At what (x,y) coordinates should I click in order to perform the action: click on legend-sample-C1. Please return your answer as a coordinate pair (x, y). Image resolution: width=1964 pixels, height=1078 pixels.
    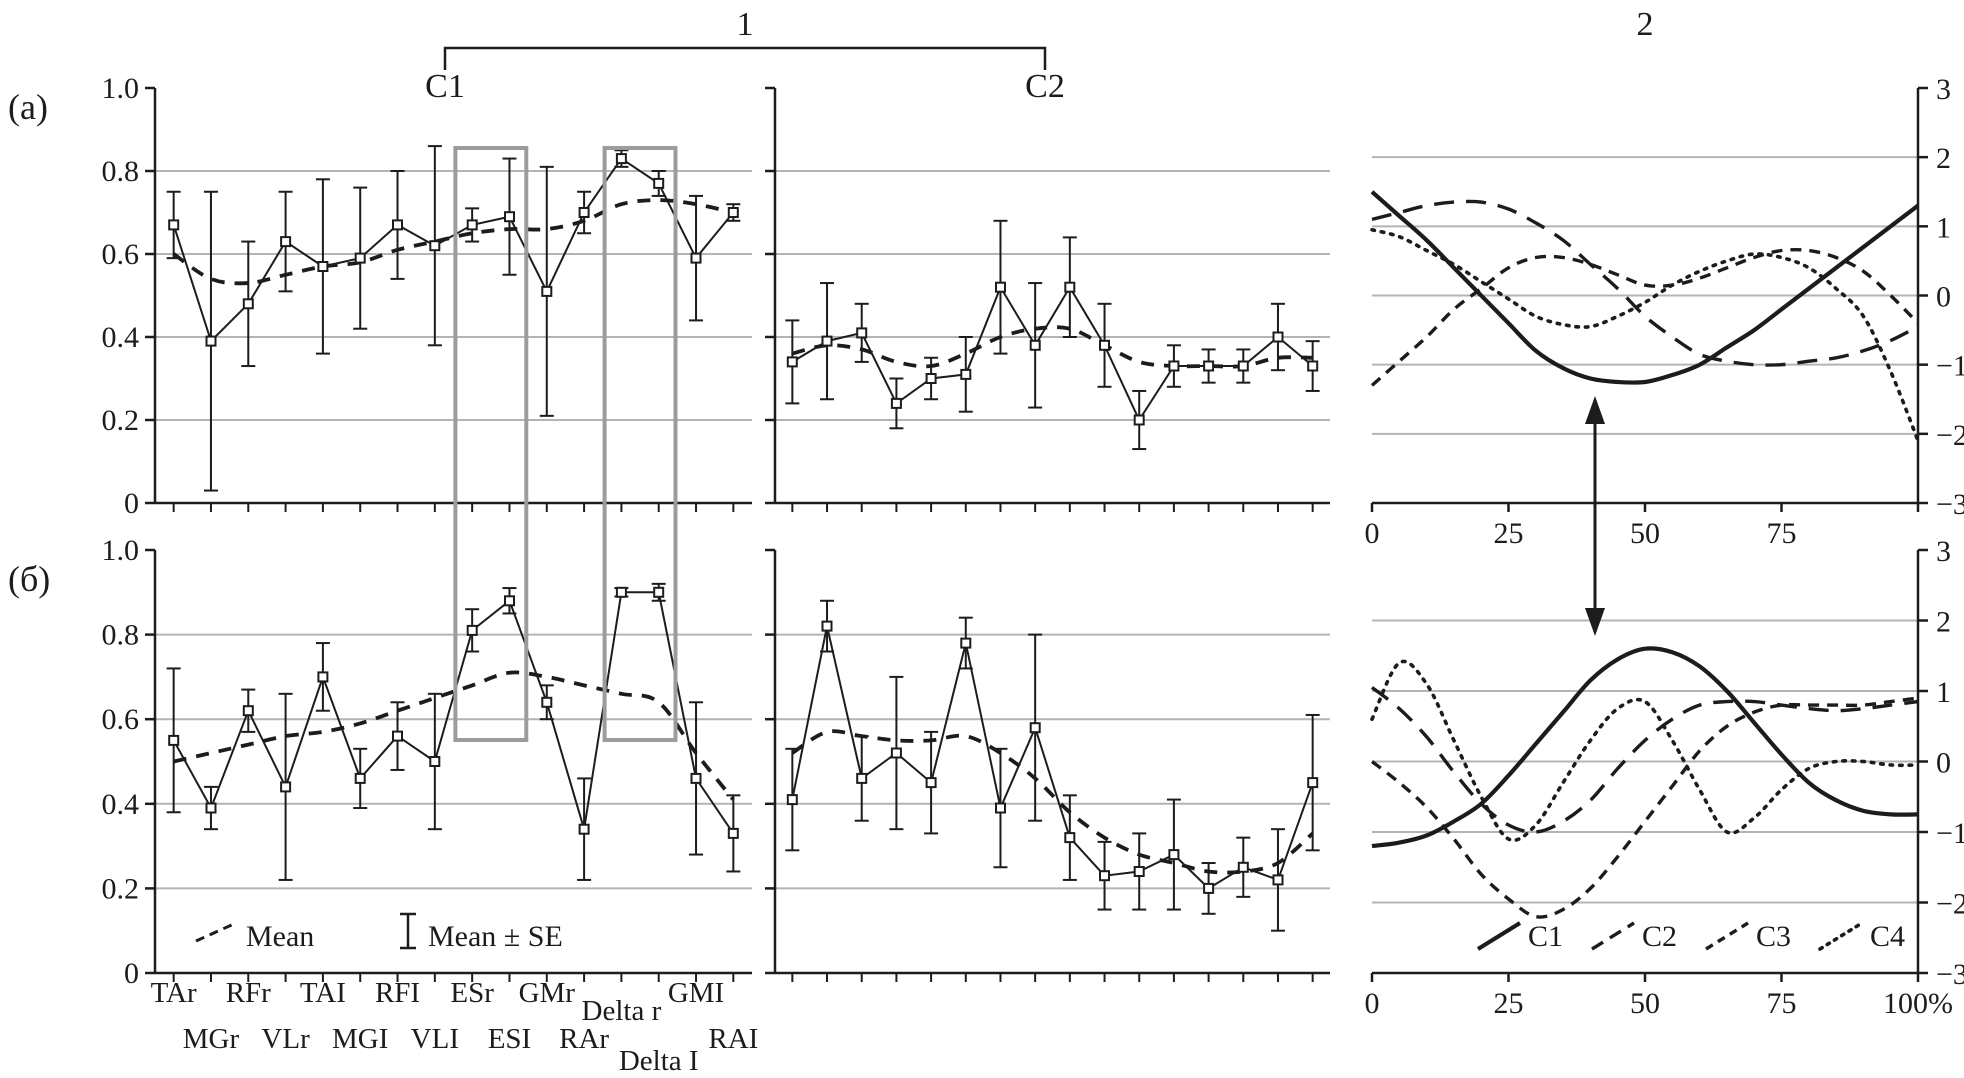
    Looking at the image, I should click on (1499, 936).